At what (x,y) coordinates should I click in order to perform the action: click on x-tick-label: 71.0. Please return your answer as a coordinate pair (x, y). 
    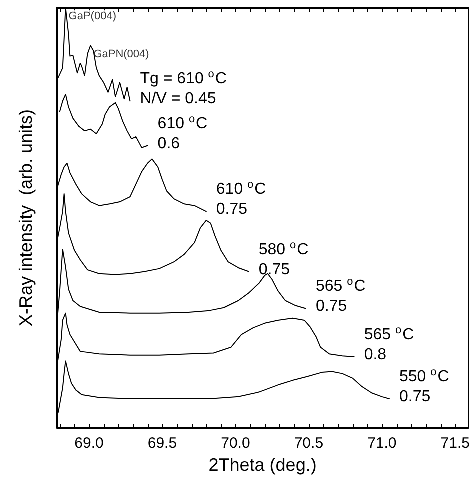
    Looking at the image, I should click on (382, 443).